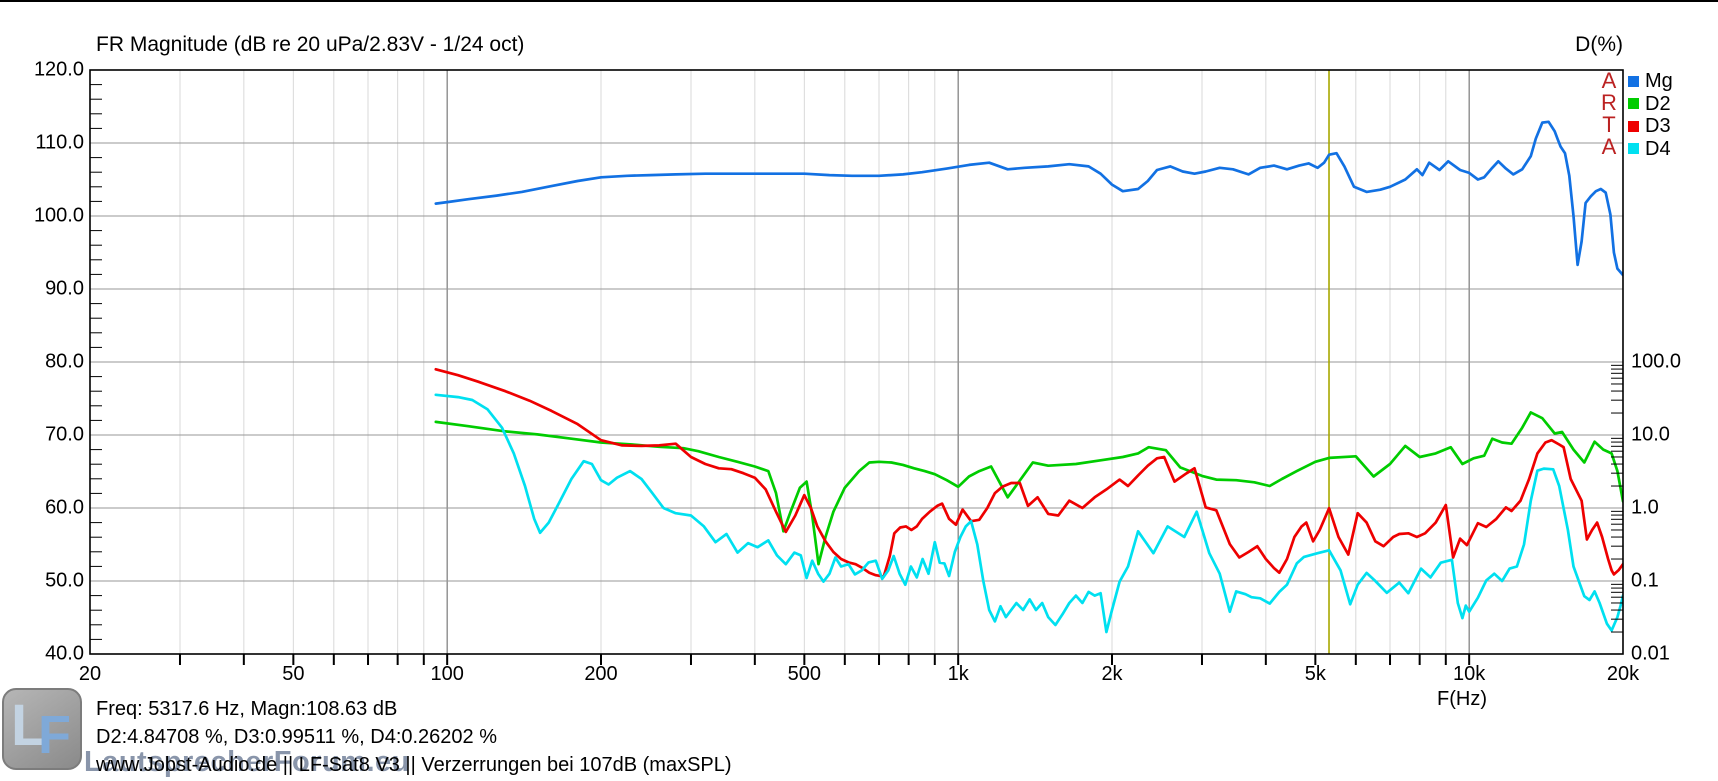 This screenshot has height=781, width=1718. Describe the element at coordinates (1315, 674) in the screenshot. I see `x-tick-label: 5k` at that location.